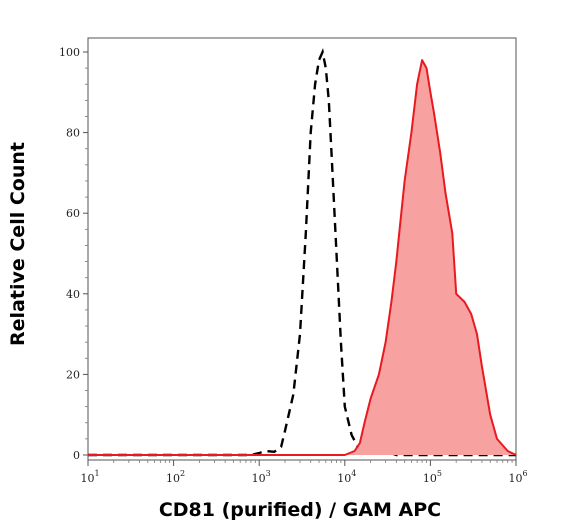 Image resolution: width=578 pixels, height=532 pixels. What do you see at coordinates (76, 455) in the screenshot?
I see `y-tick-label: 0` at bounding box center [76, 455].